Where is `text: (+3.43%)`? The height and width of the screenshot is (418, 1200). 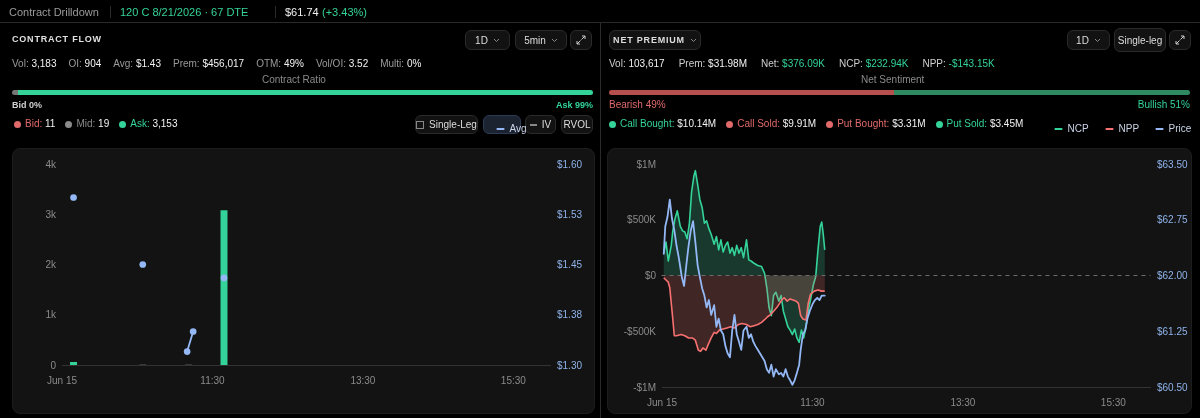 text: (+3.43%) is located at coordinates (344, 12).